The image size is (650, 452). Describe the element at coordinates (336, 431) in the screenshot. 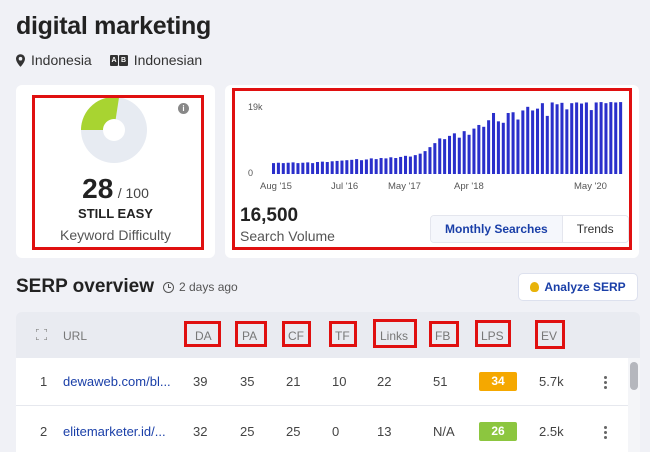

I see `row-tf: 0` at that location.